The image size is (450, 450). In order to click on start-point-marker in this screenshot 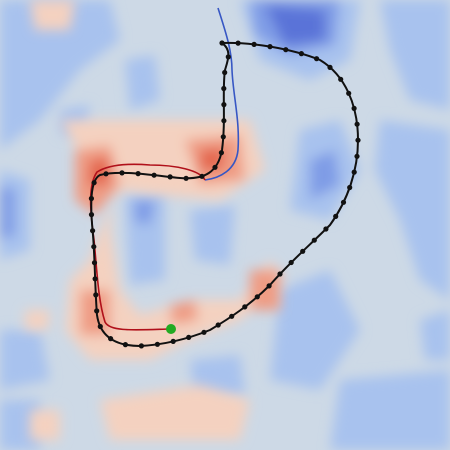, I will do `click(171, 329)`.